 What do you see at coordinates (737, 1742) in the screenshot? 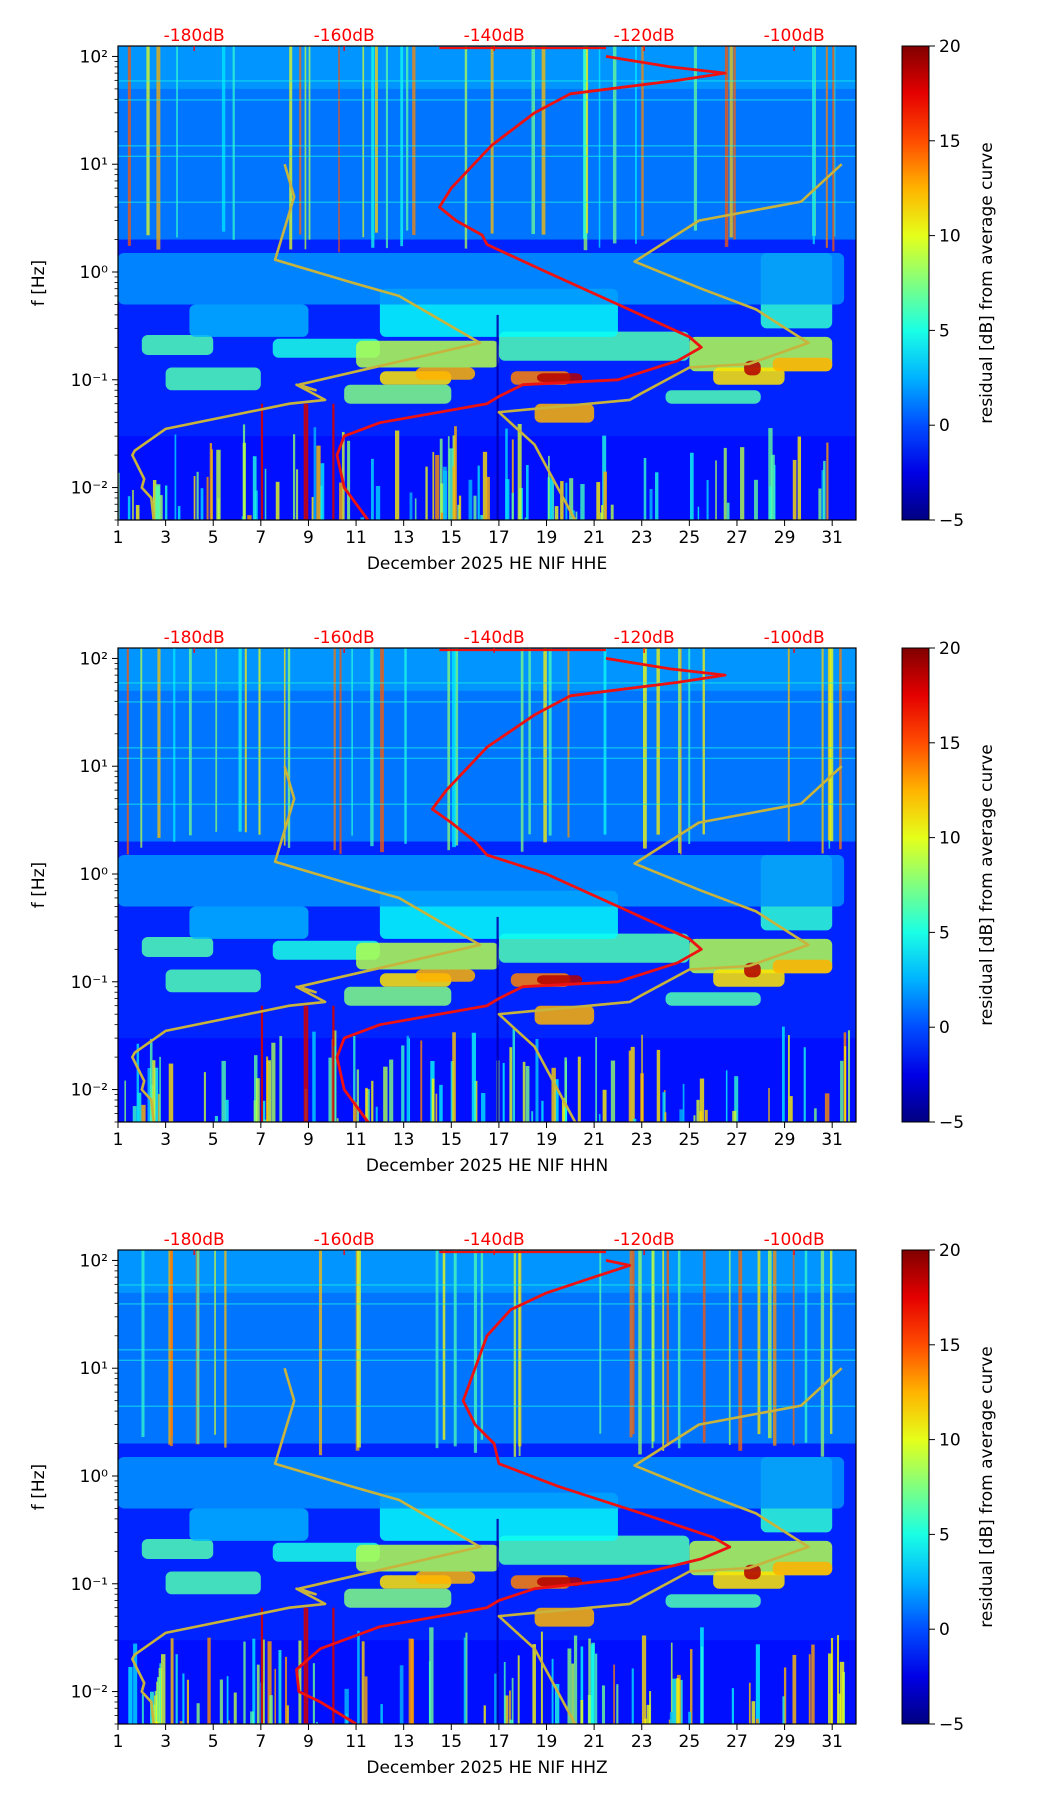
I see `x-tick-label: 27` at bounding box center [737, 1742].